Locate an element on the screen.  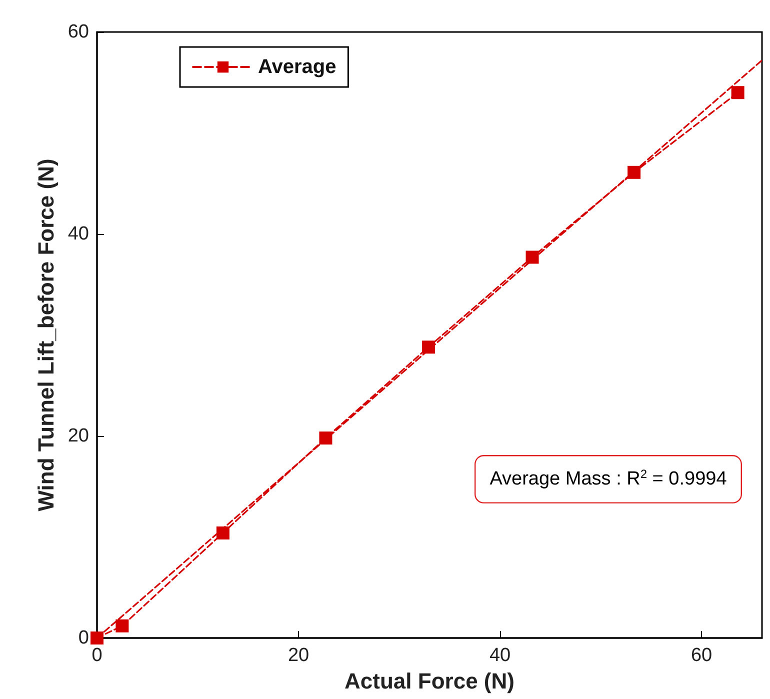
legend-label: Average is located at coordinates (297, 67).